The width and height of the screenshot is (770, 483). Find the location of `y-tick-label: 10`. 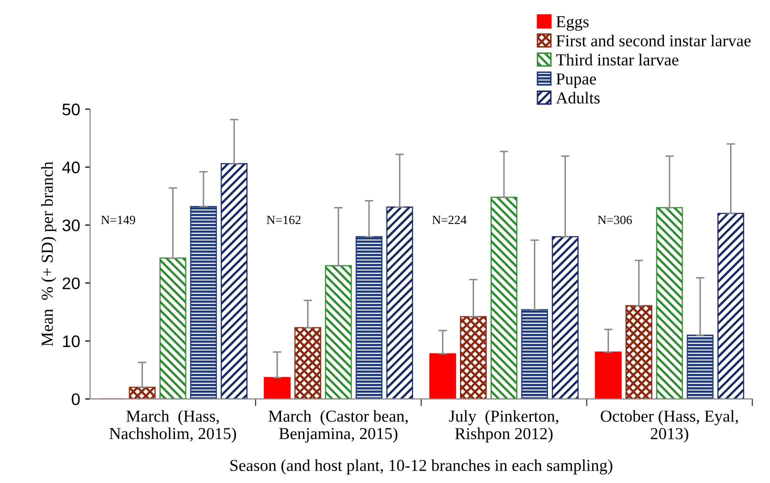

y-tick-label: 10 is located at coordinates (71, 341).